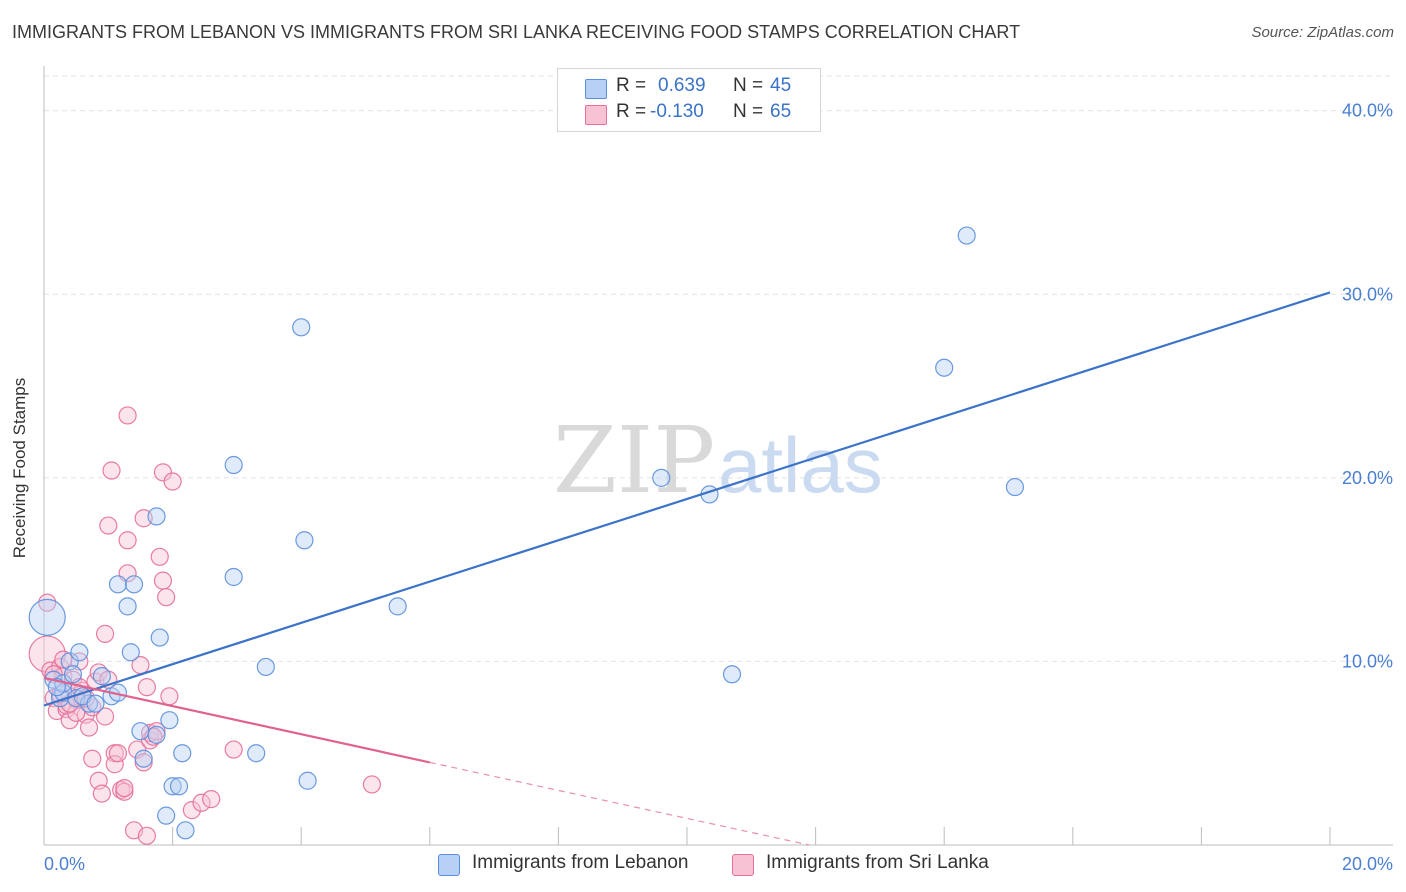  I want to click on legend-srilanka-label: Immigrants from Sri Lanka, so click(877, 862).